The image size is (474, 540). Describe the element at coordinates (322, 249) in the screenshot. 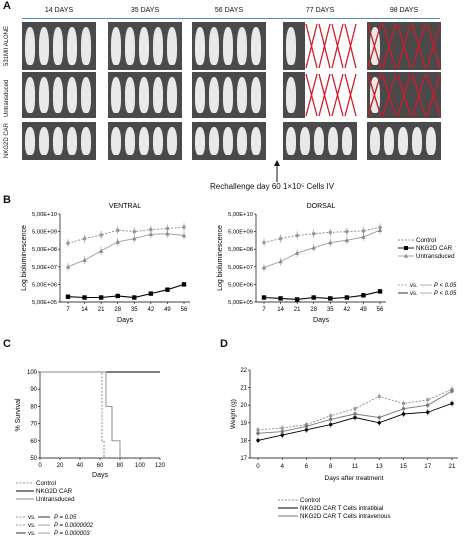

I see `series-line-untransduced` at that location.